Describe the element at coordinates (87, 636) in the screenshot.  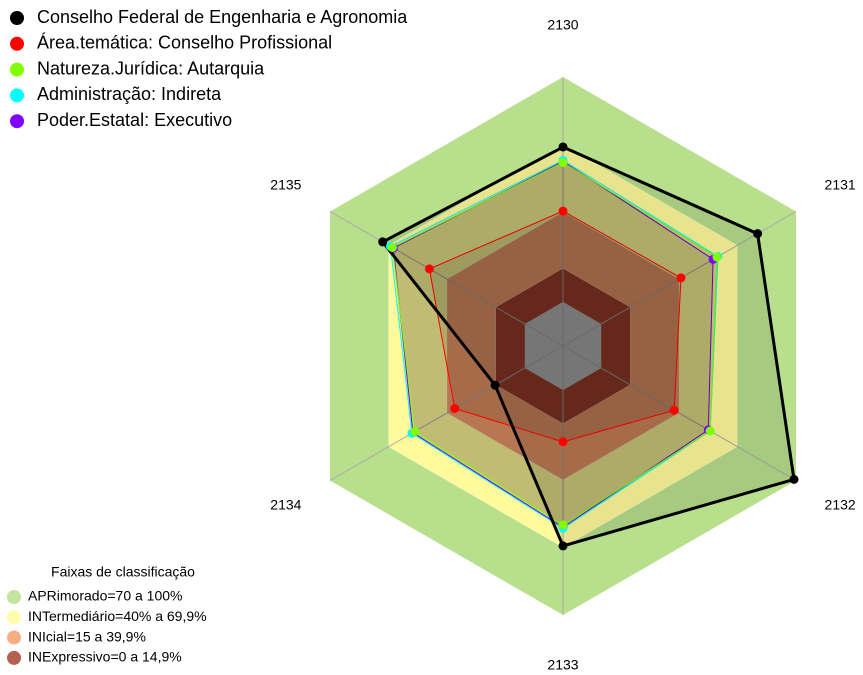
I see `band-legend-label: INIcial=15 a 39,9%` at that location.